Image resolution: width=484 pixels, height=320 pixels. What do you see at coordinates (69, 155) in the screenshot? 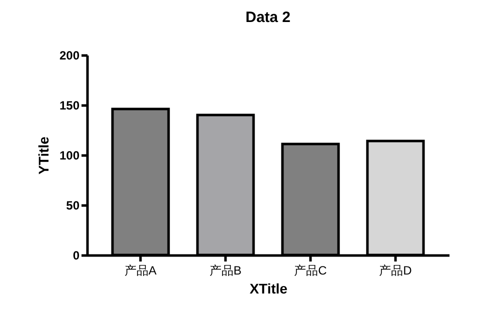
I see `y-tick-label: 100` at bounding box center [69, 155].